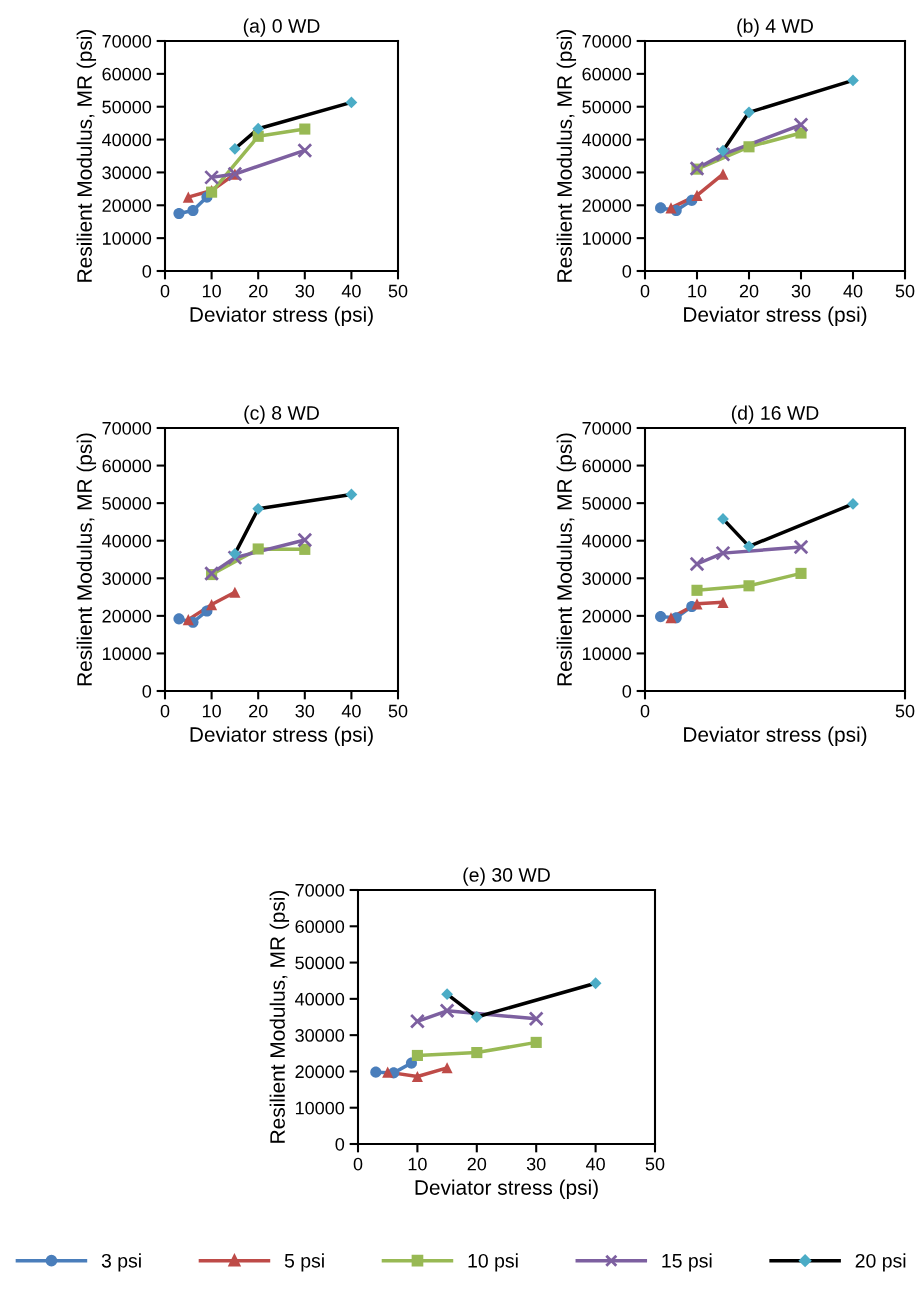 The height and width of the screenshot is (1289, 924). I want to click on chart-title: (e) 30 WD, so click(506, 876).